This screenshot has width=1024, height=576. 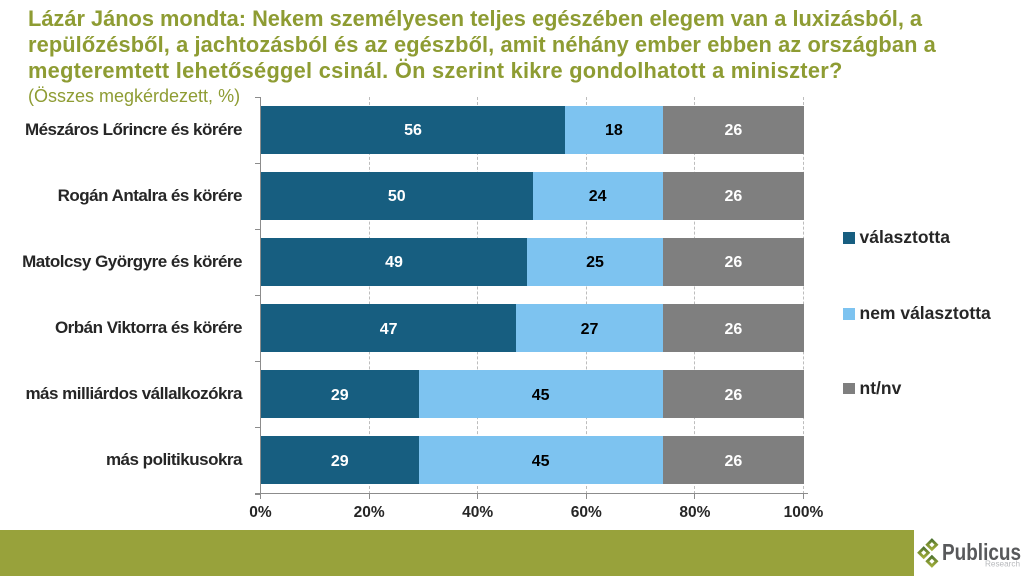 What do you see at coordinates (981, 552) in the screenshot?
I see `svg-text: Publicus` at bounding box center [981, 552].